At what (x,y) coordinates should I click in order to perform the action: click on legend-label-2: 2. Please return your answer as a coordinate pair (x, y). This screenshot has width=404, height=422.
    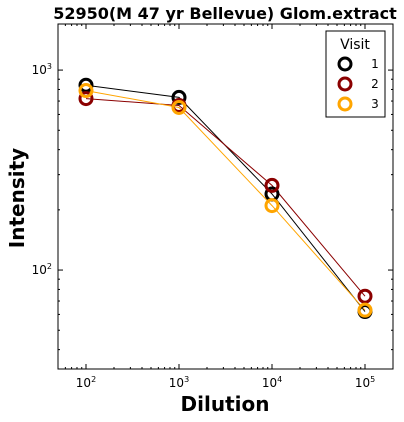
    Looking at the image, I should click on (375, 84).